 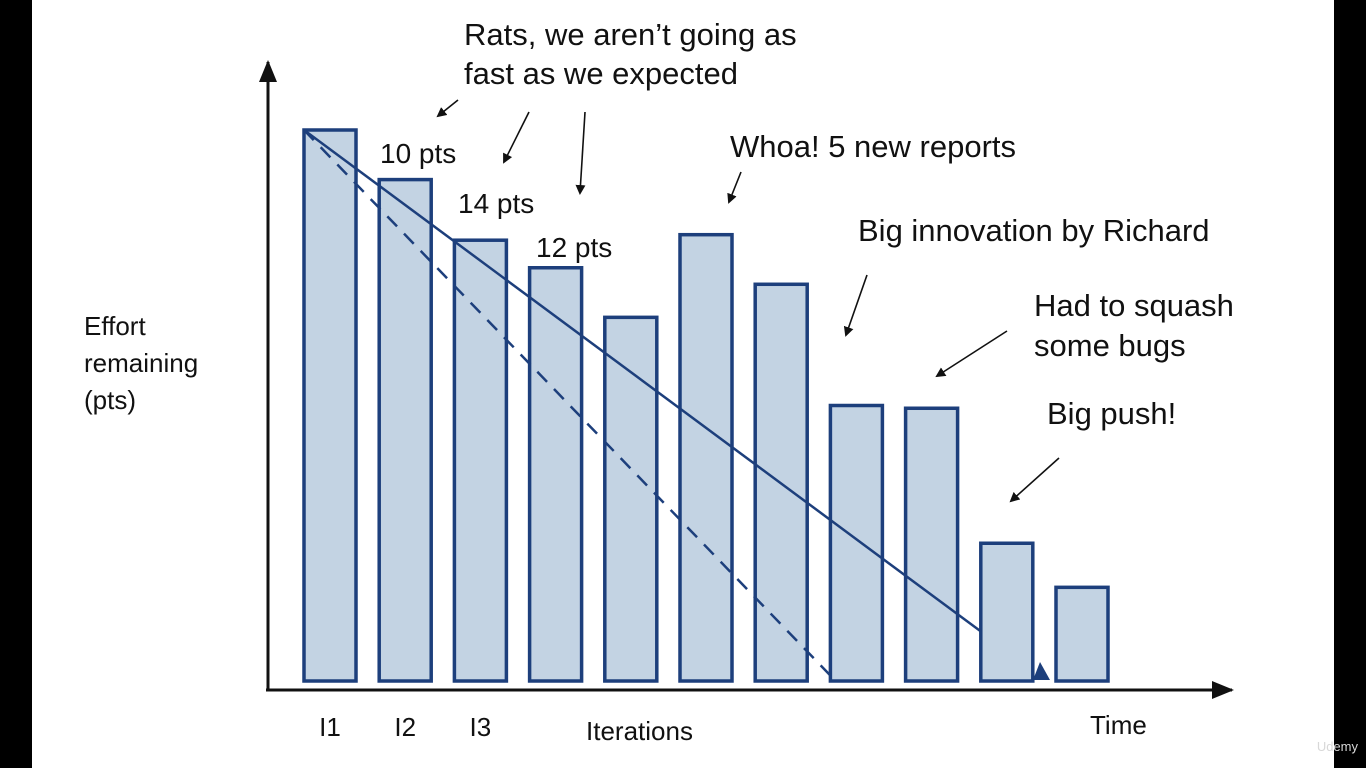 I want to click on annotation-rats-line-1: Rats, we aren’t going as, so click(x=630, y=34).